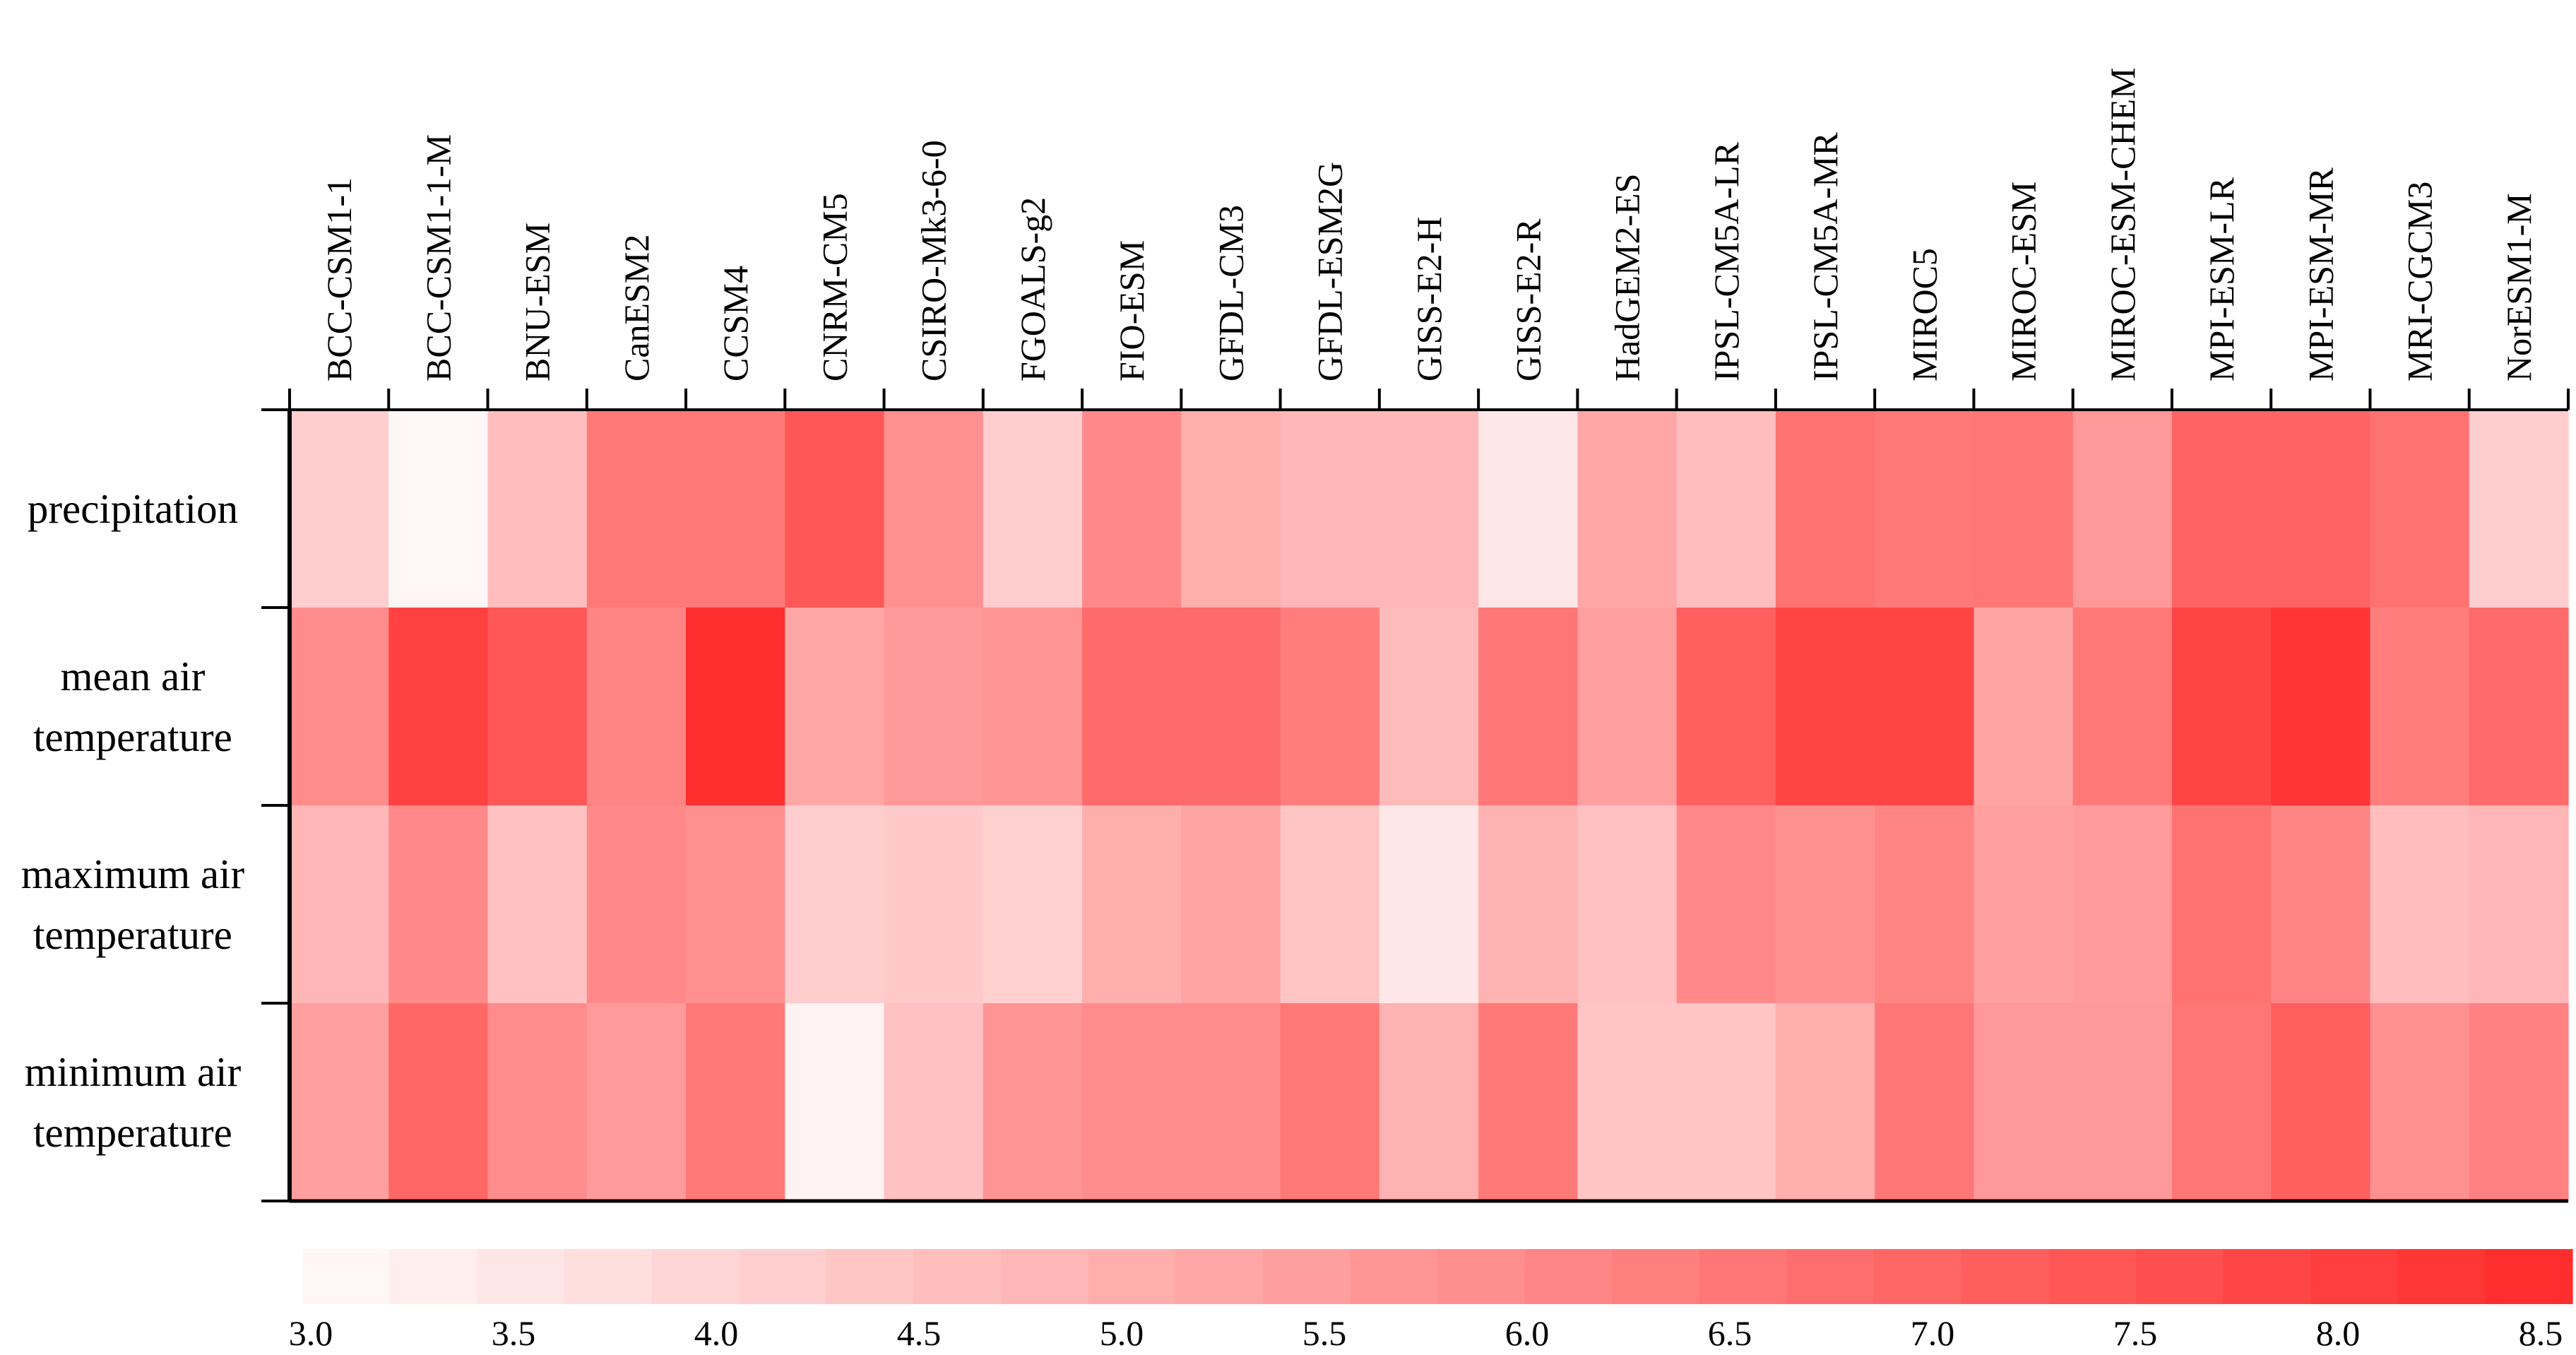 The width and height of the screenshot is (2576, 1355). What do you see at coordinates (1429, 299) in the screenshot?
I see `column-label: GISS-E2-H` at bounding box center [1429, 299].